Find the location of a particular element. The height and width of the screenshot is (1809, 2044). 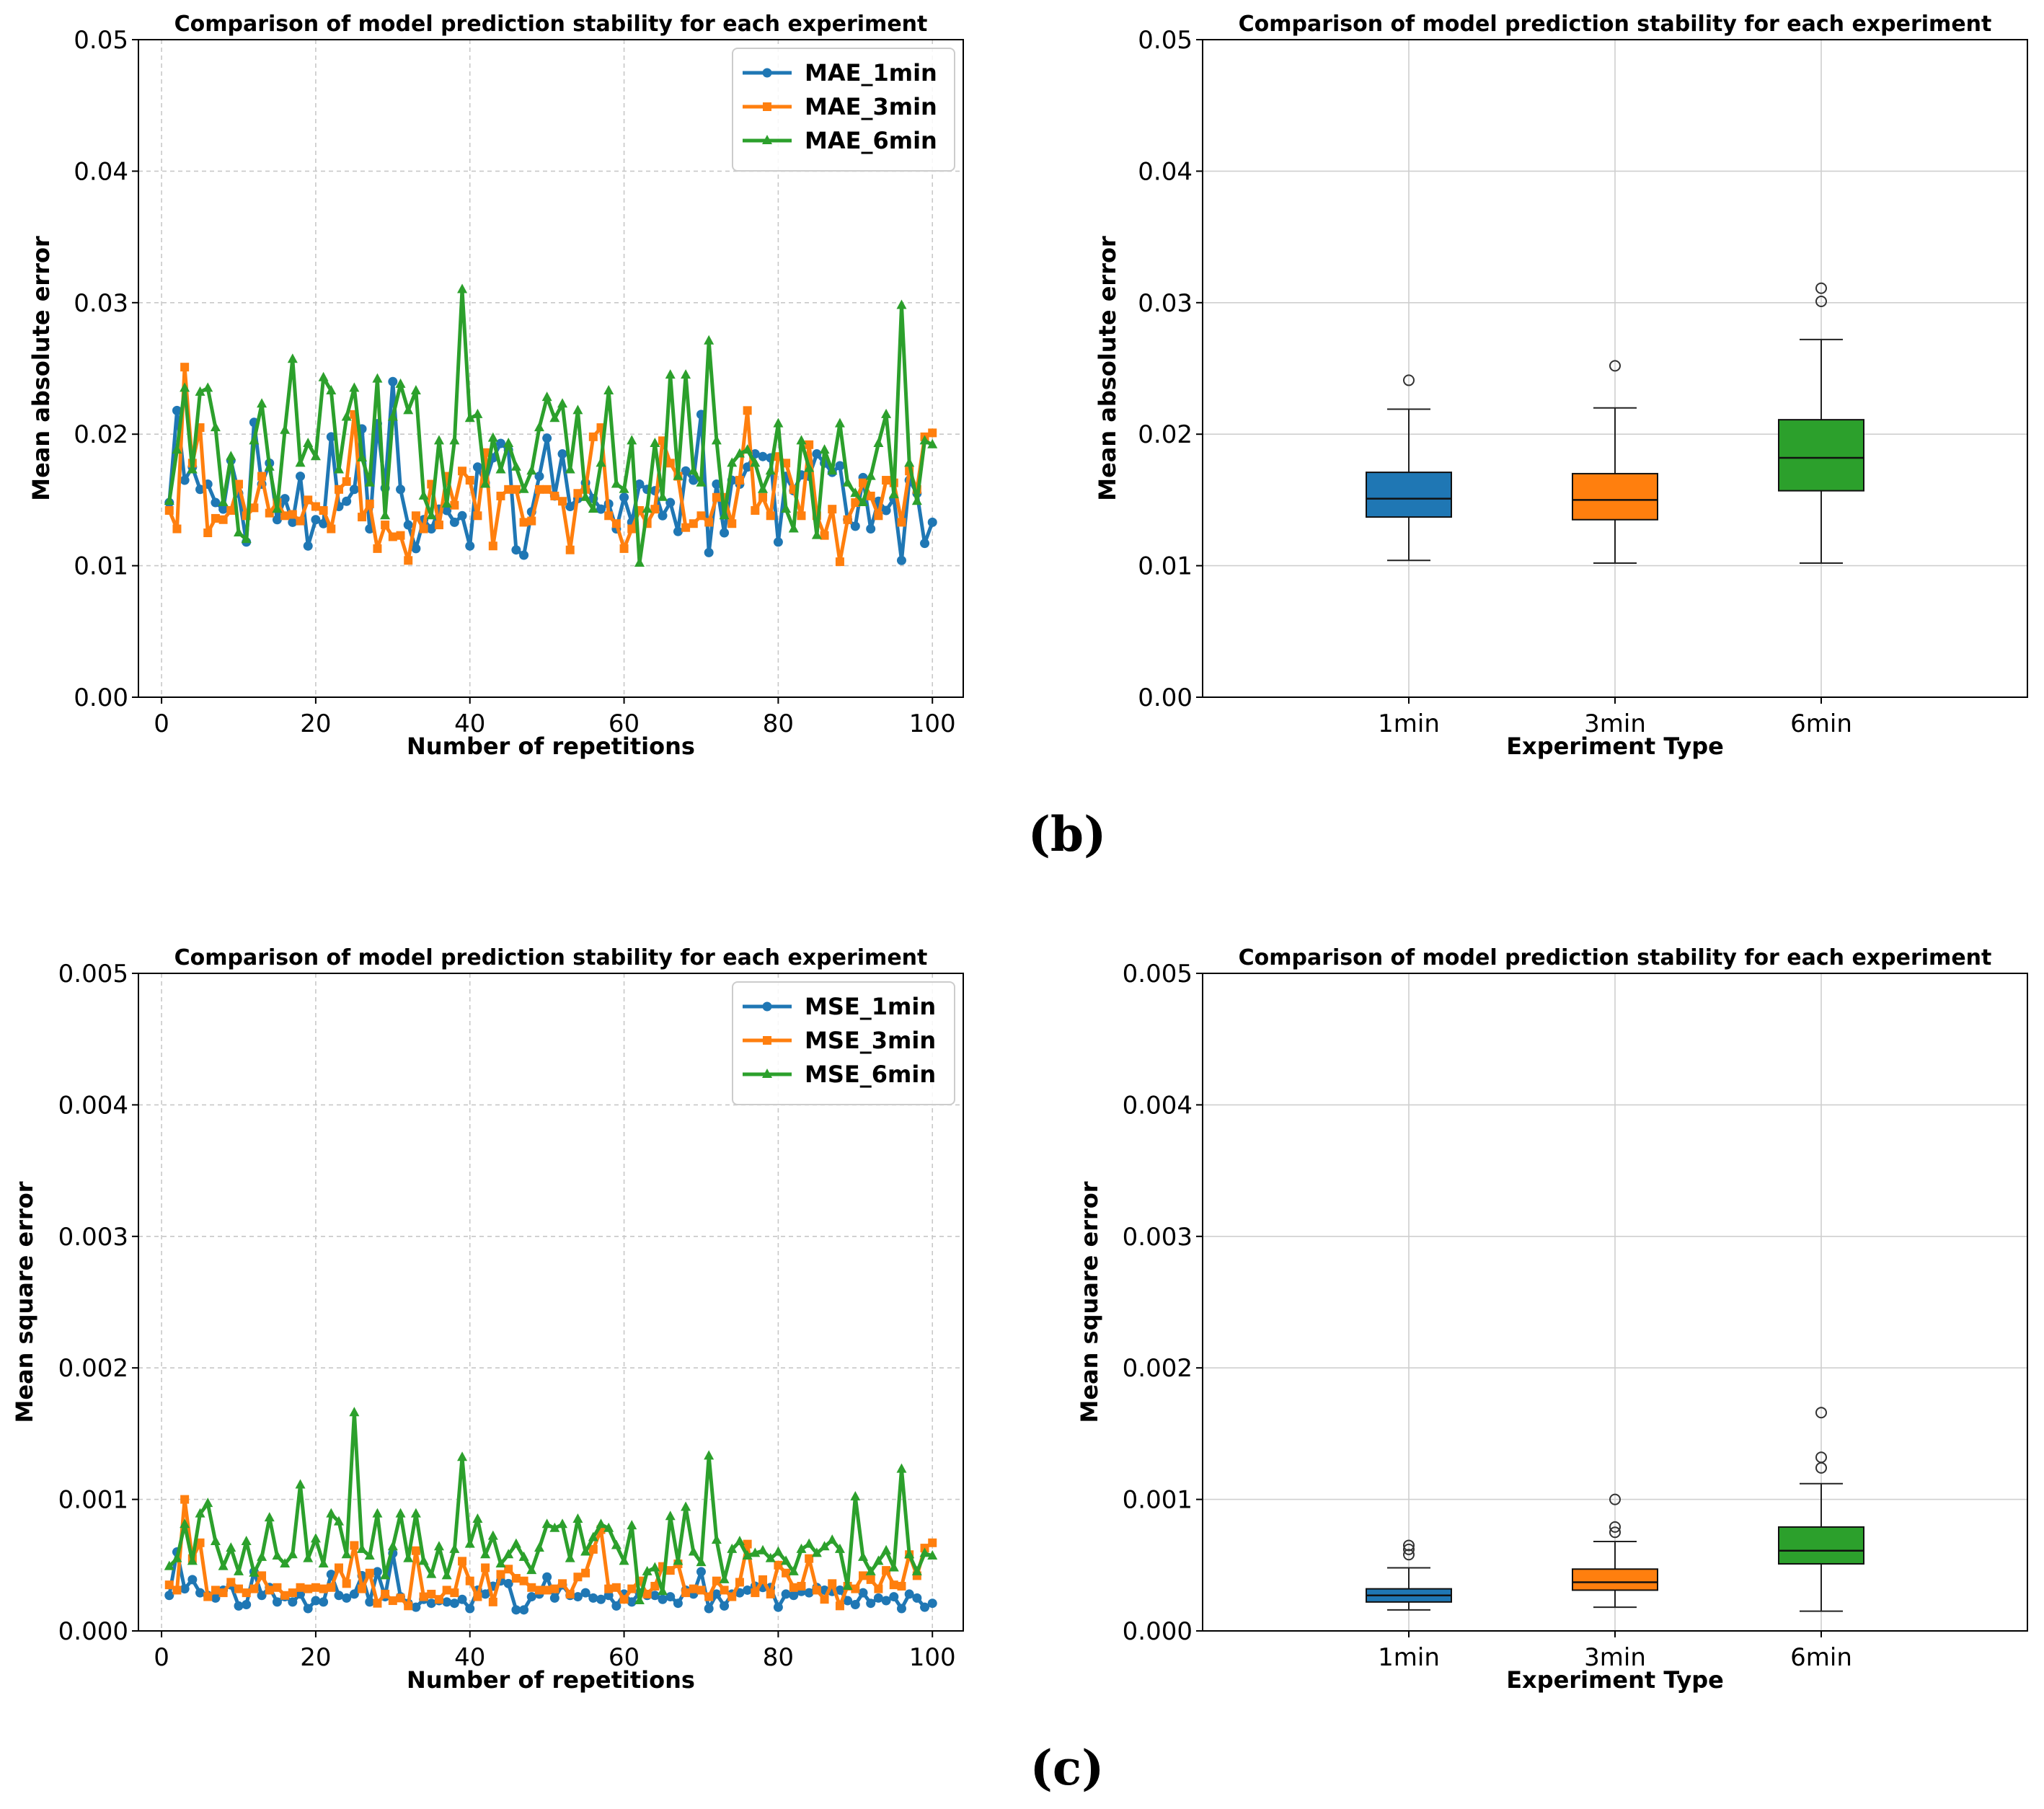

y-tick-label: 0.02 is located at coordinates (1166, 434).